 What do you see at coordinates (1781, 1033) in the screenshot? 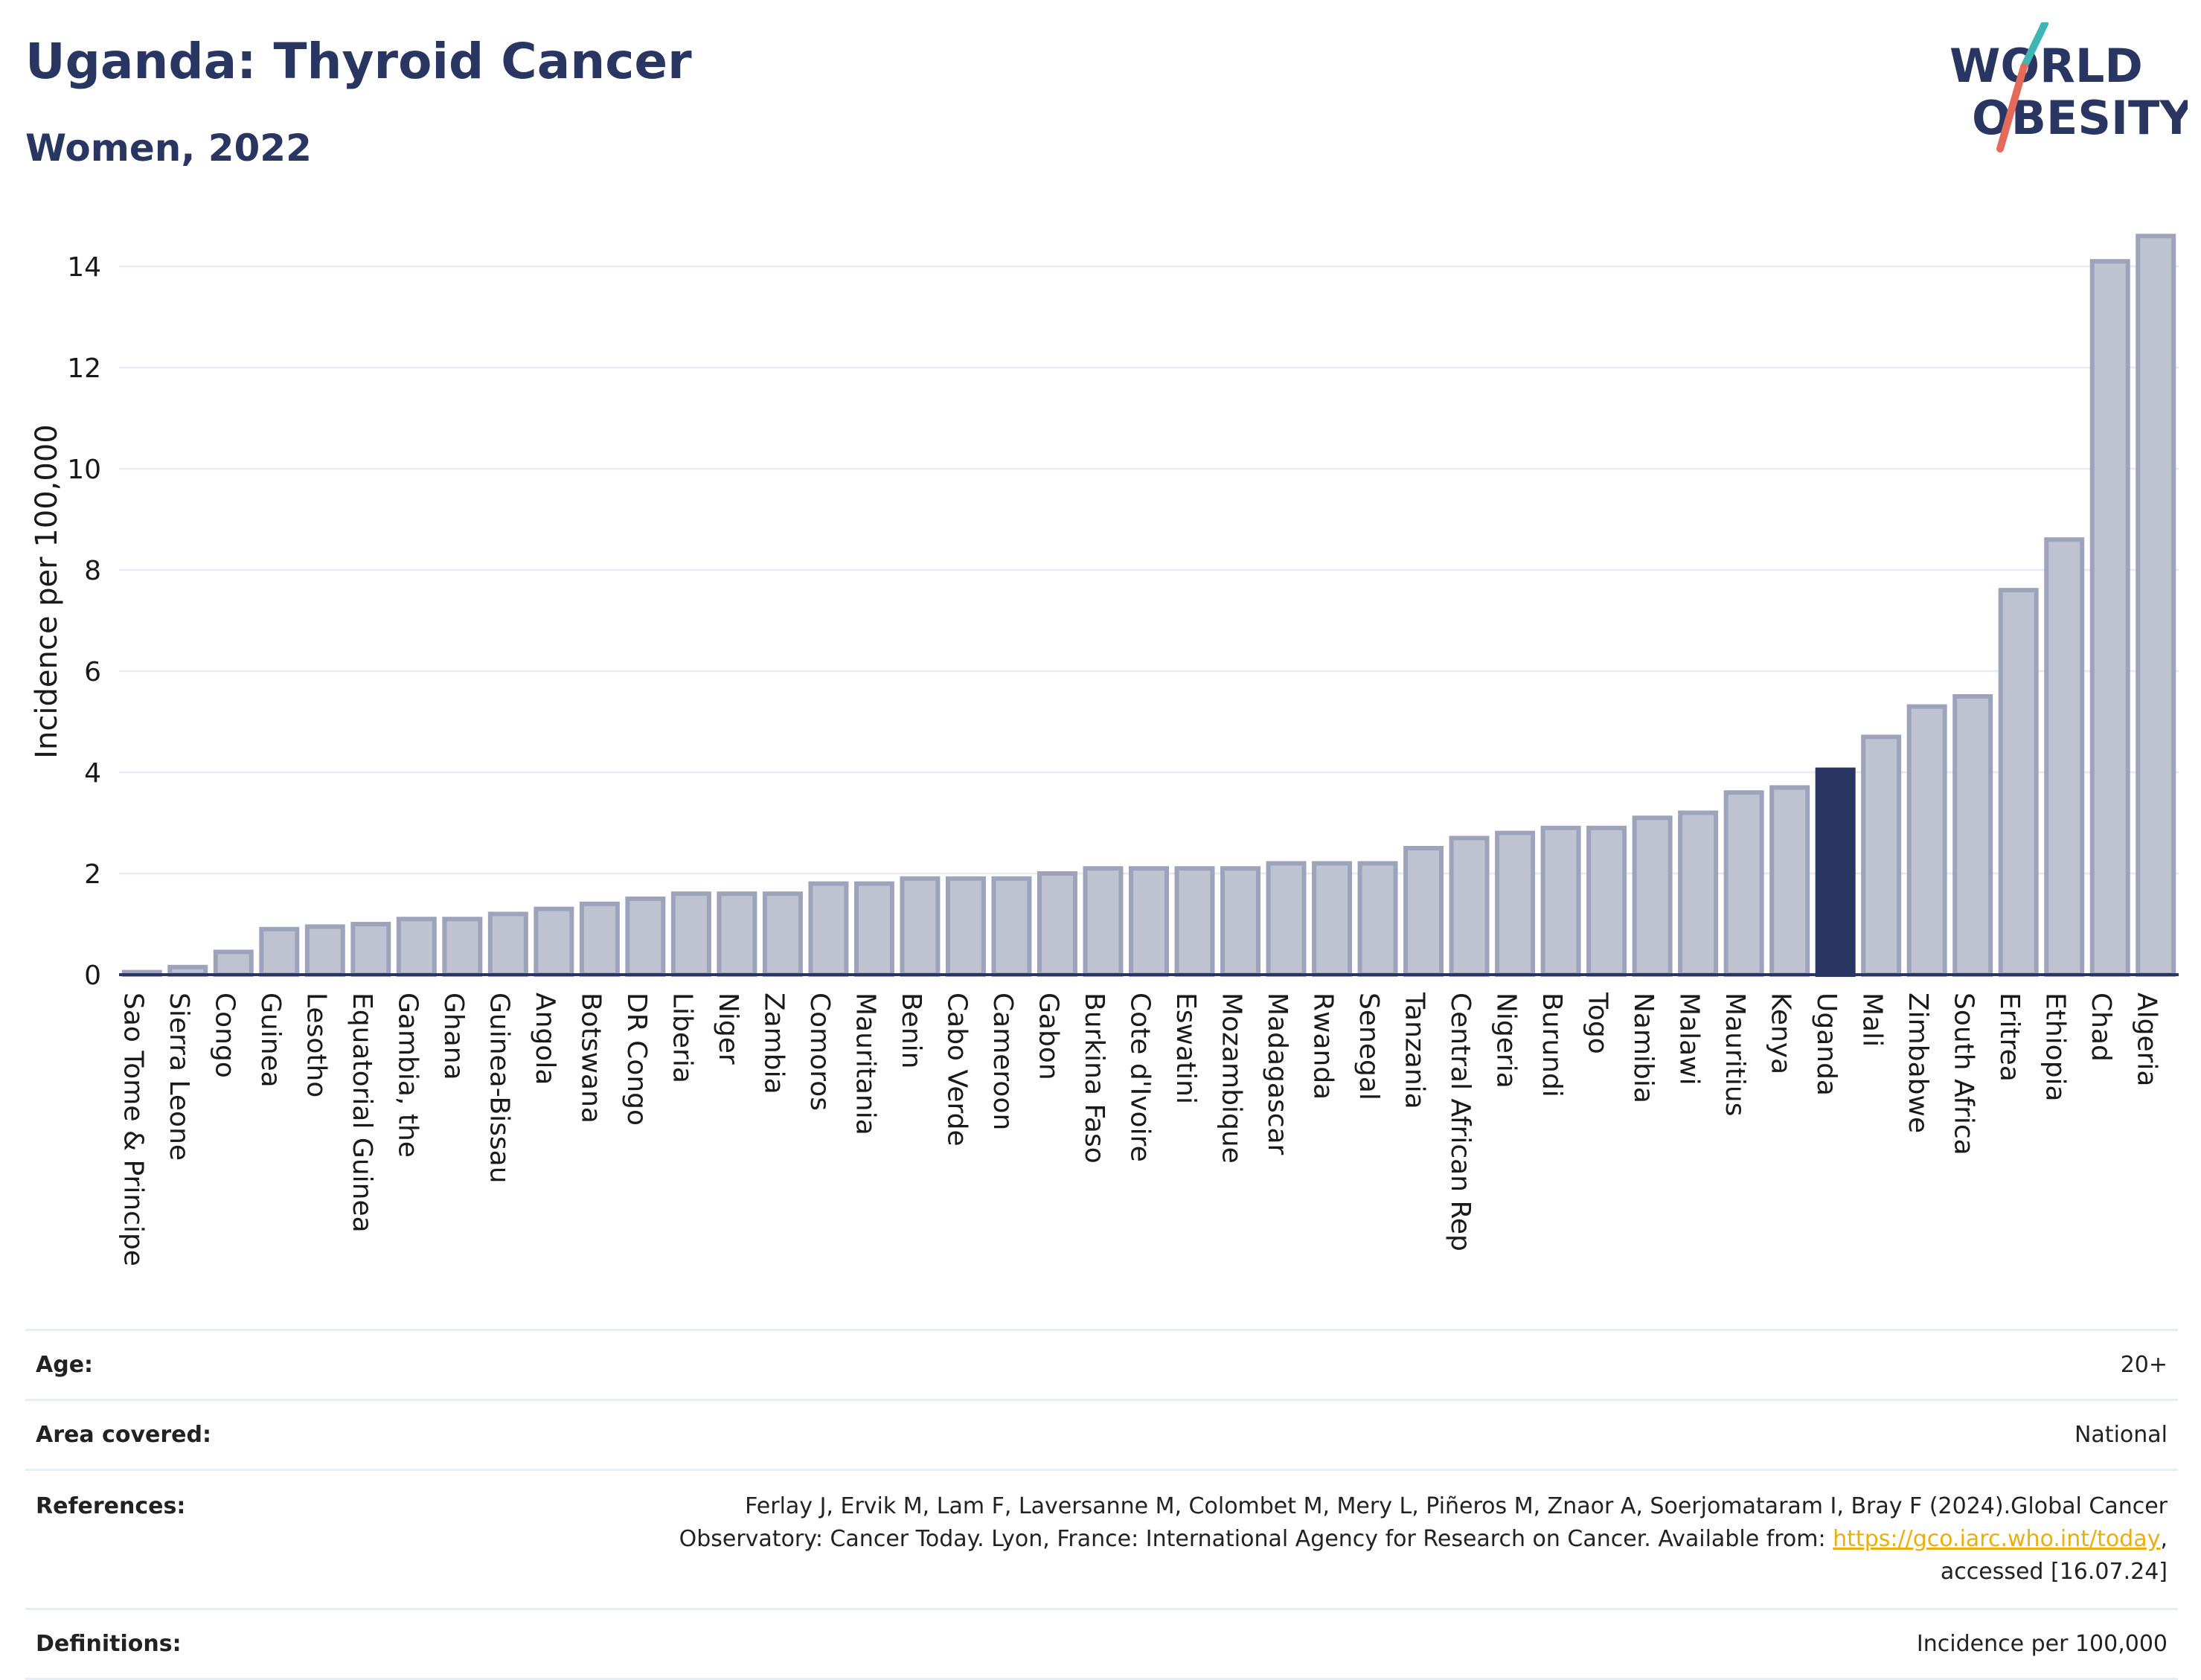
I see `x-tick-label: Kenya` at bounding box center [1781, 1033].